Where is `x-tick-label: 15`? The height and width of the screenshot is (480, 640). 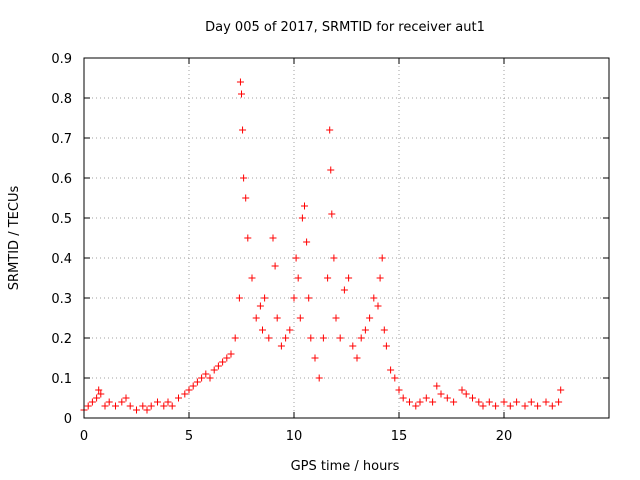 x-tick-label: 15 is located at coordinates (399, 436).